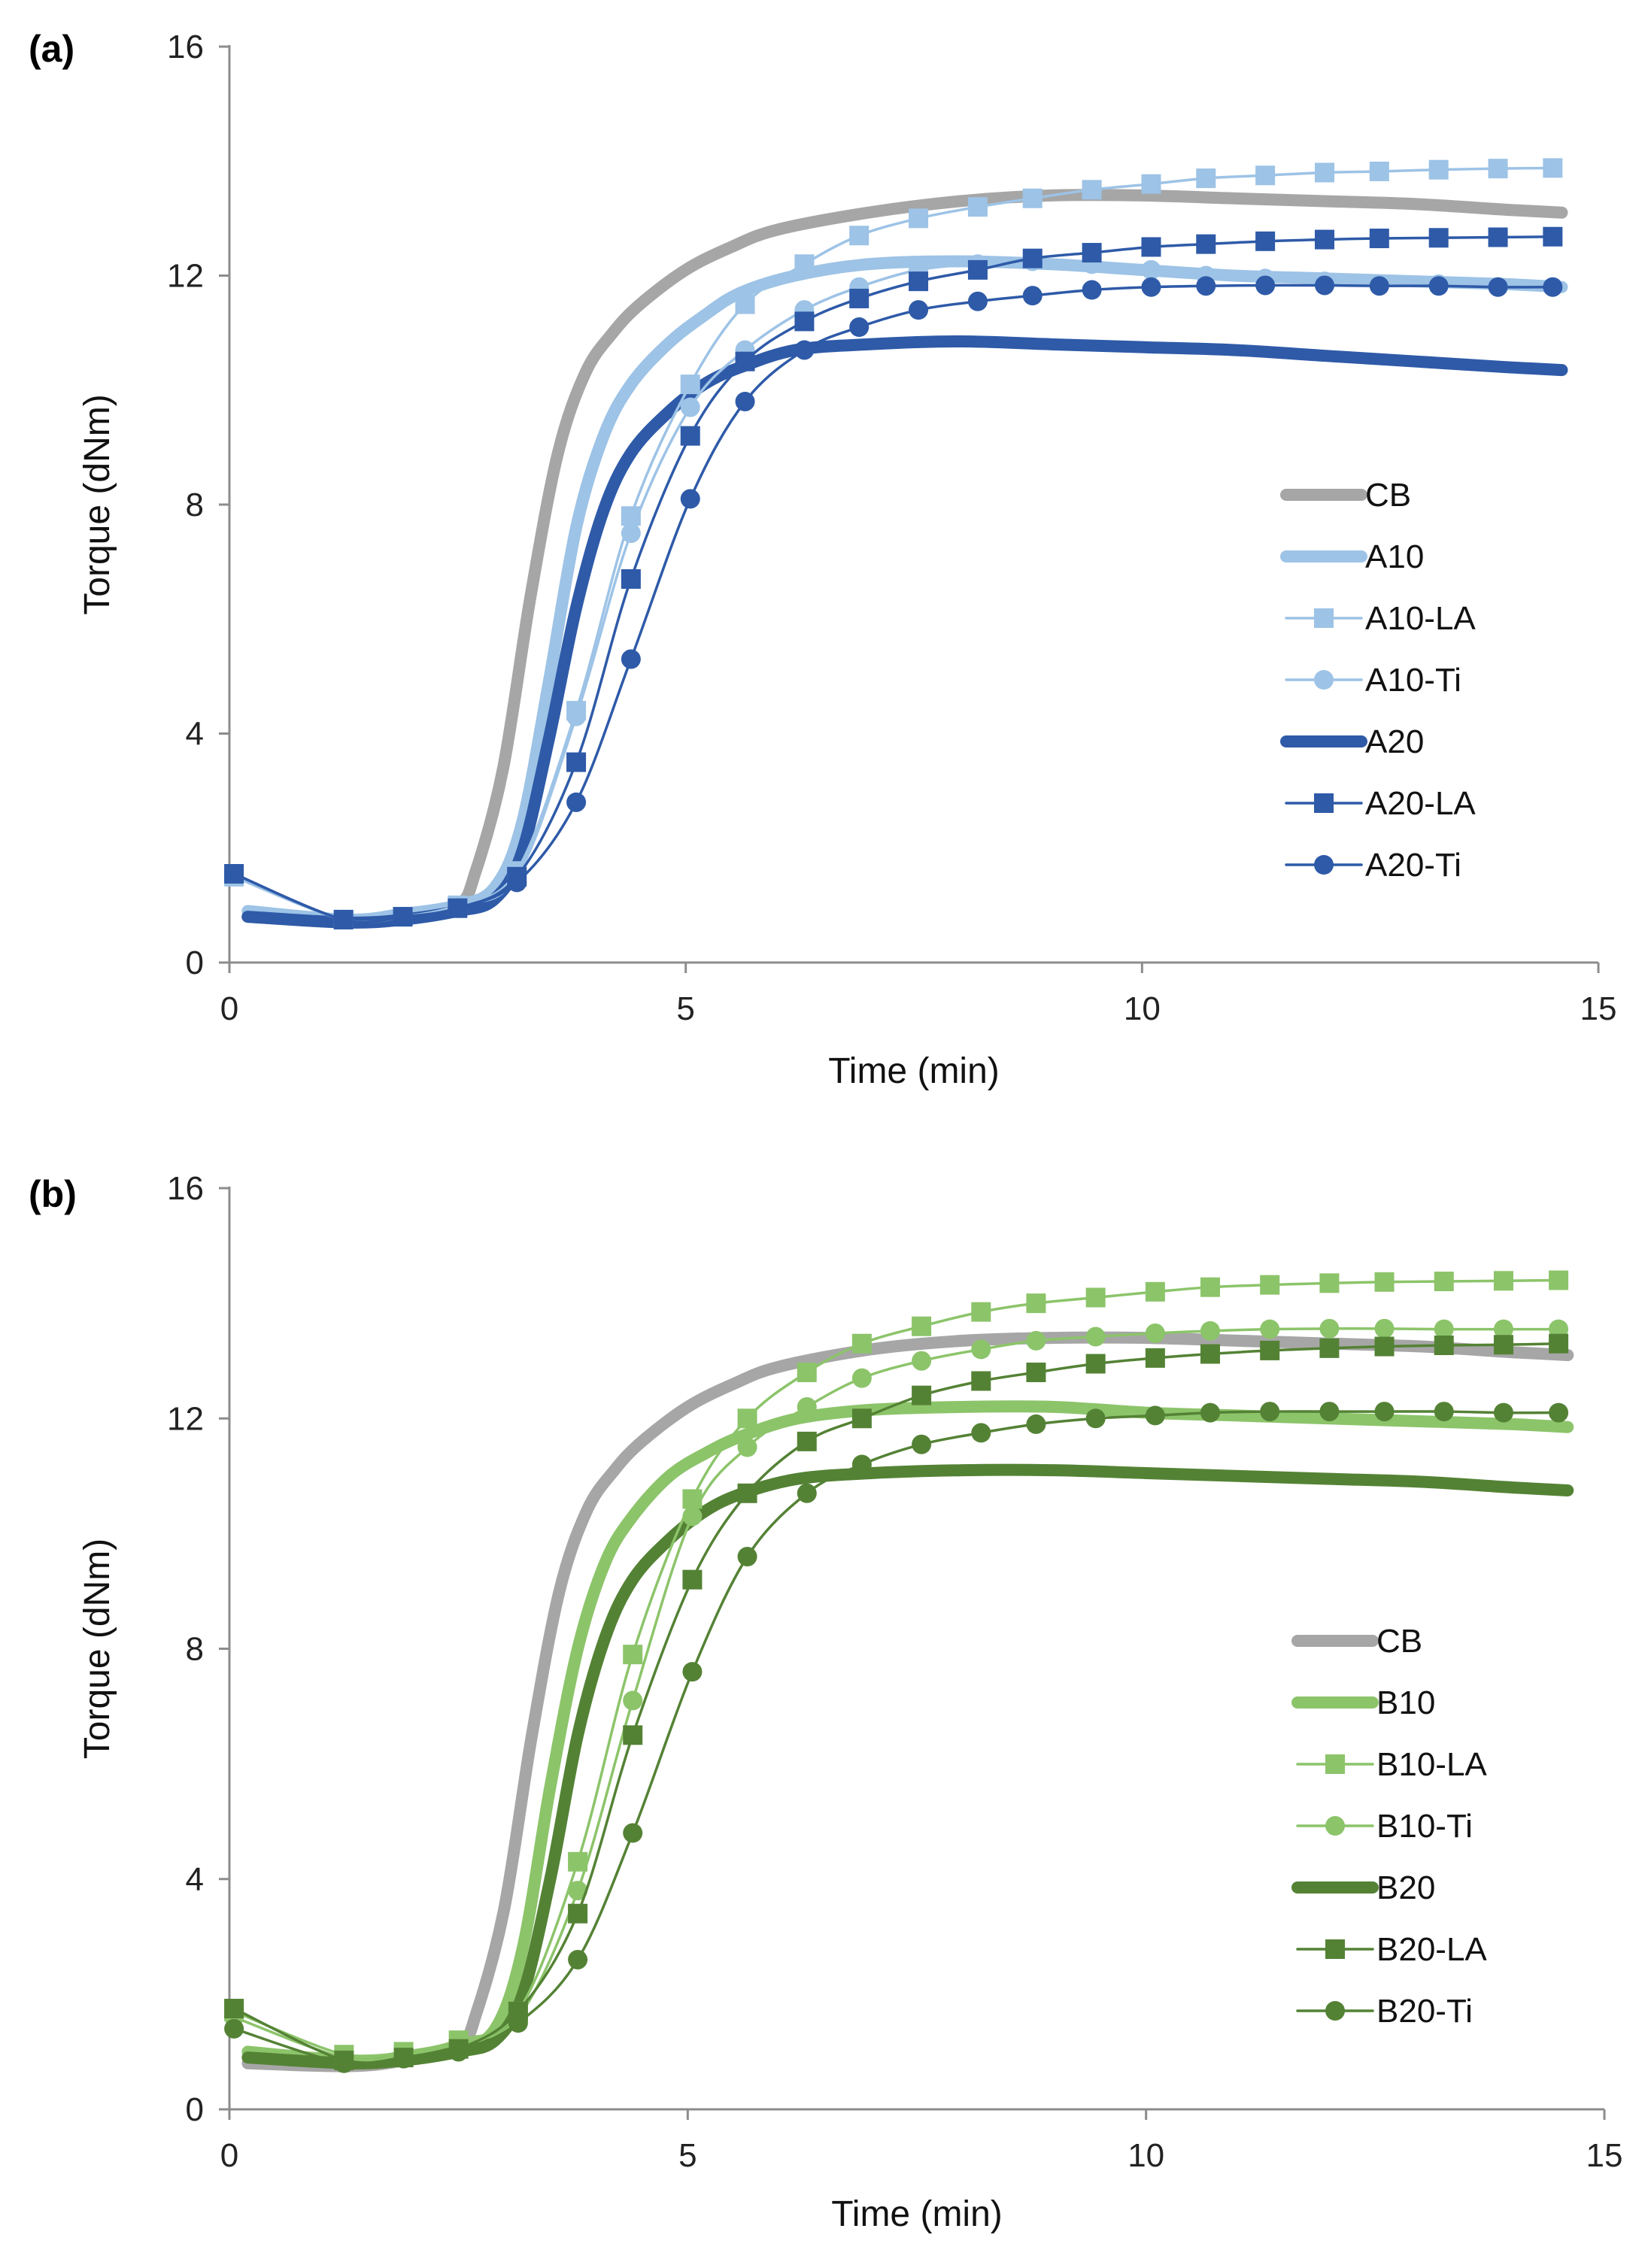 This screenshot has width=1645, height=2268. I want to click on legend-item: B10-LA, so click(1391, 1764).